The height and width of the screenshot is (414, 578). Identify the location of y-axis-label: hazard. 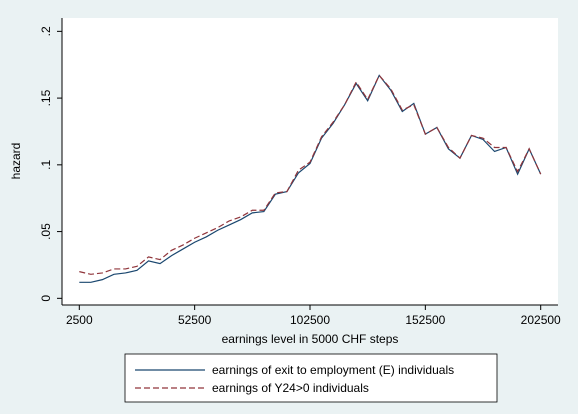
(16, 161).